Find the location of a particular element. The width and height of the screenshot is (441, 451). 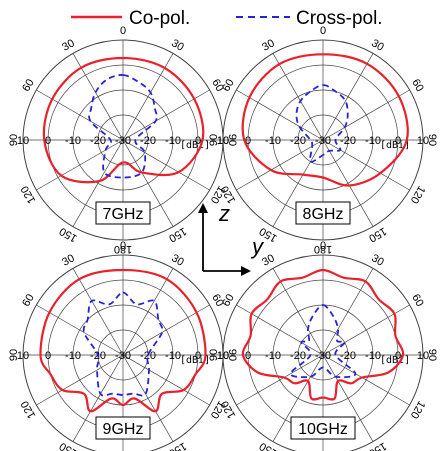

frequency-label: 10GHz is located at coordinates (323, 429).